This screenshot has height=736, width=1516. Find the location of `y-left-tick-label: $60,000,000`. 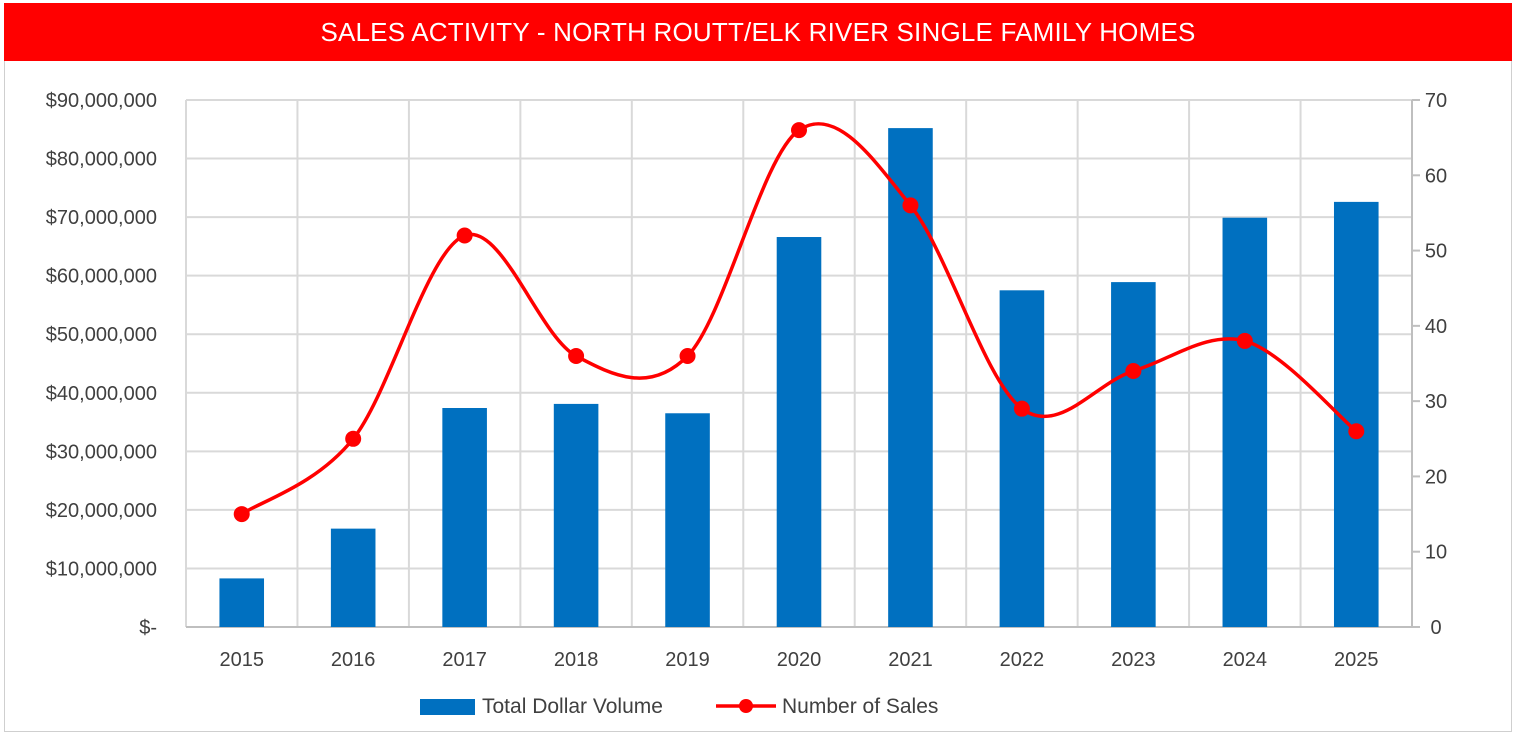

y-left-tick-label: $60,000,000 is located at coordinates (101, 277).